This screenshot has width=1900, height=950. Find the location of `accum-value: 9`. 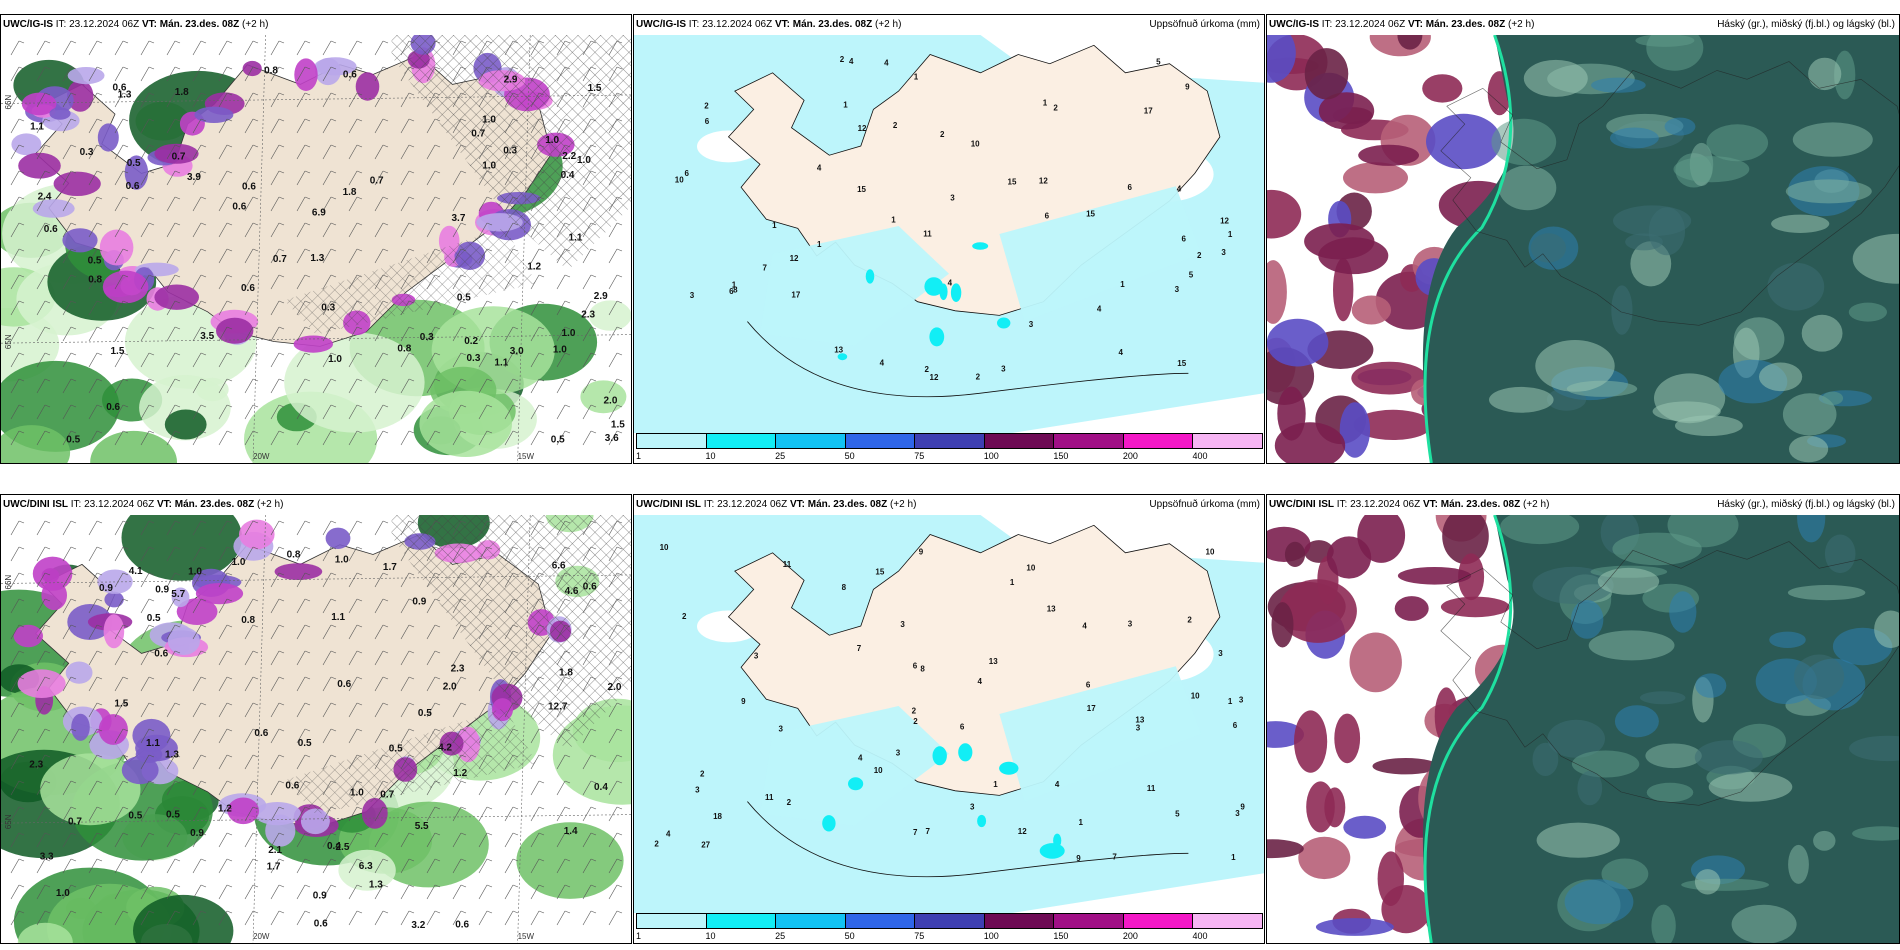

accum-value: 9 is located at coordinates (1242, 807).